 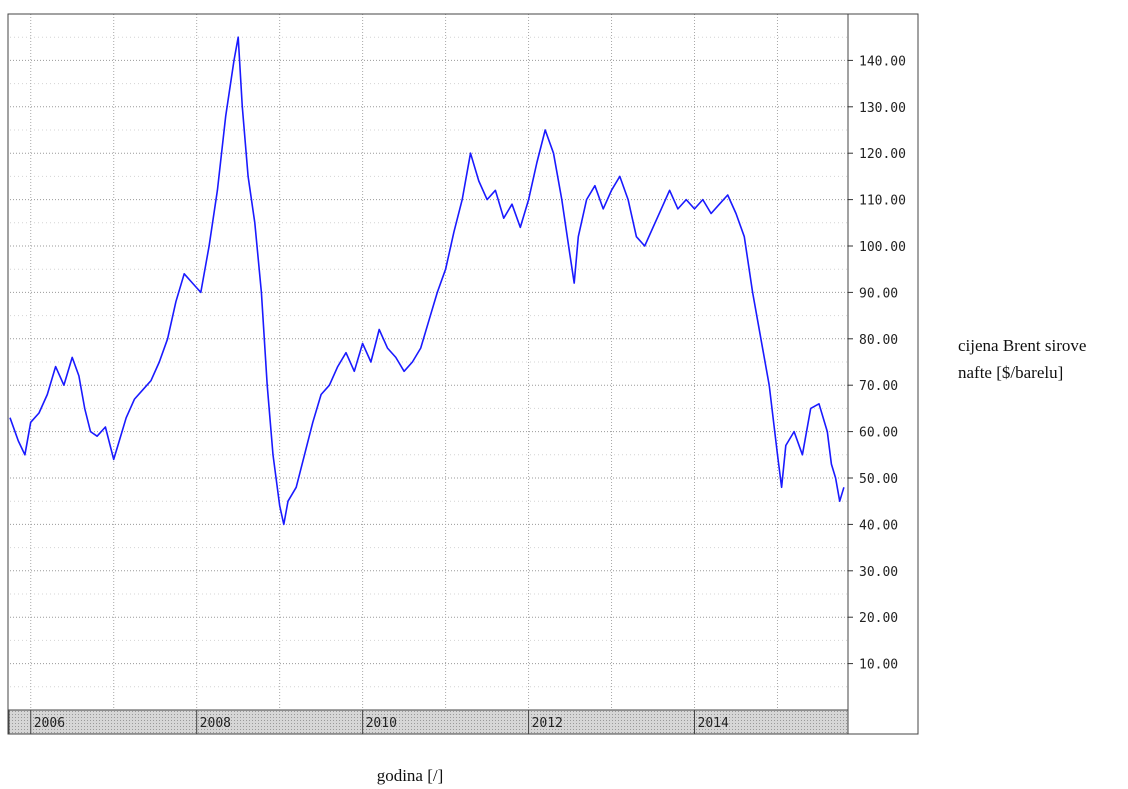 I want to click on y-tick-label: 20.00, so click(x=878, y=618).